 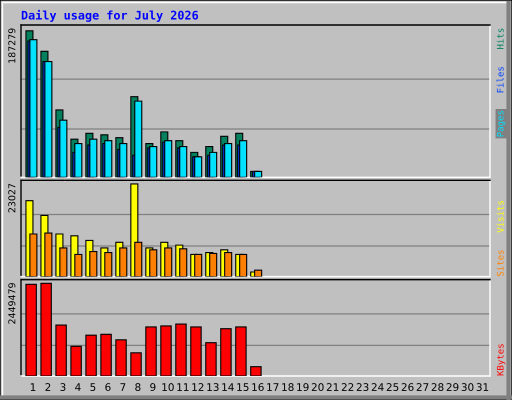 What do you see at coordinates (348, 387) in the screenshot?
I see `x-tick-label: 22` at bounding box center [348, 387].